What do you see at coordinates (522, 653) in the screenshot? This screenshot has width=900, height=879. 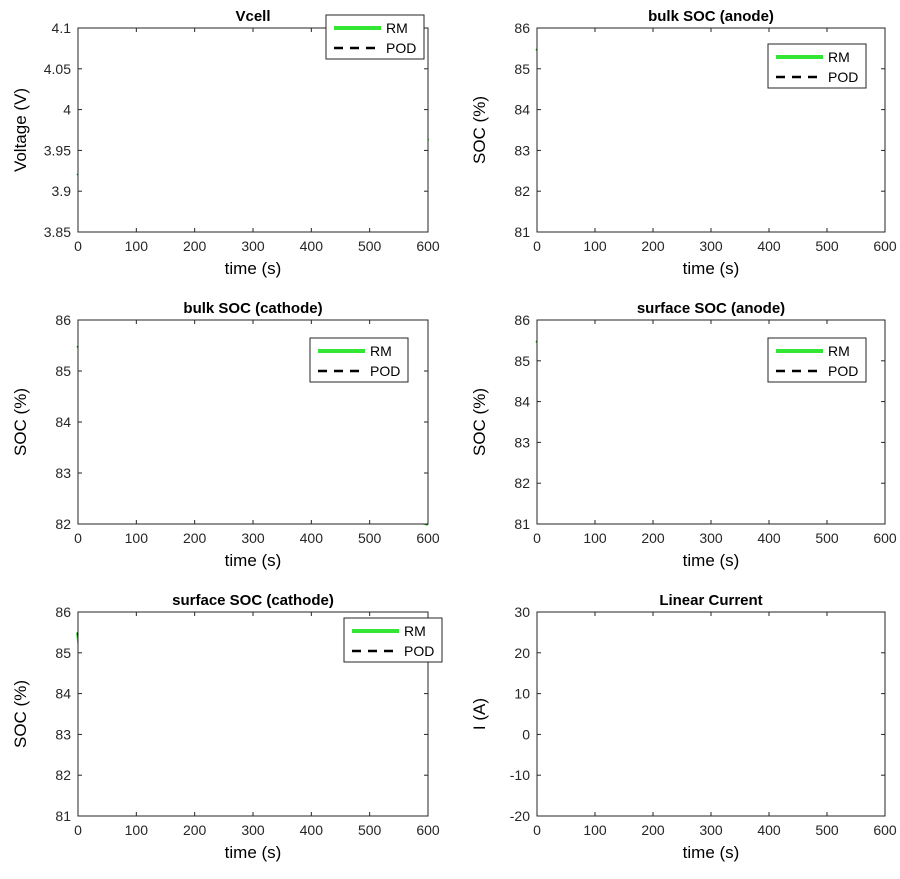 I see `y-tick-label: 20` at bounding box center [522, 653].